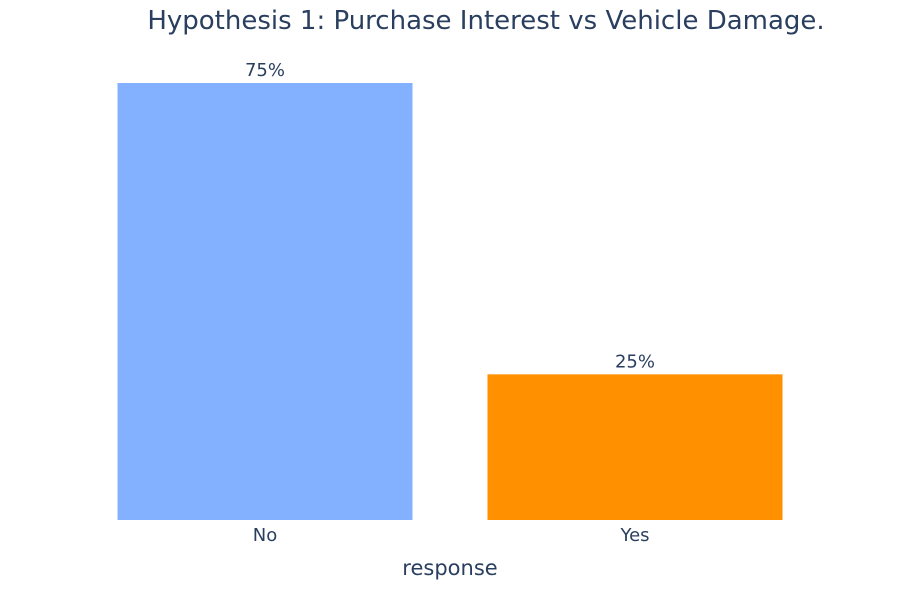  What do you see at coordinates (449, 568) in the screenshot?
I see `x-axis-title: response` at bounding box center [449, 568].